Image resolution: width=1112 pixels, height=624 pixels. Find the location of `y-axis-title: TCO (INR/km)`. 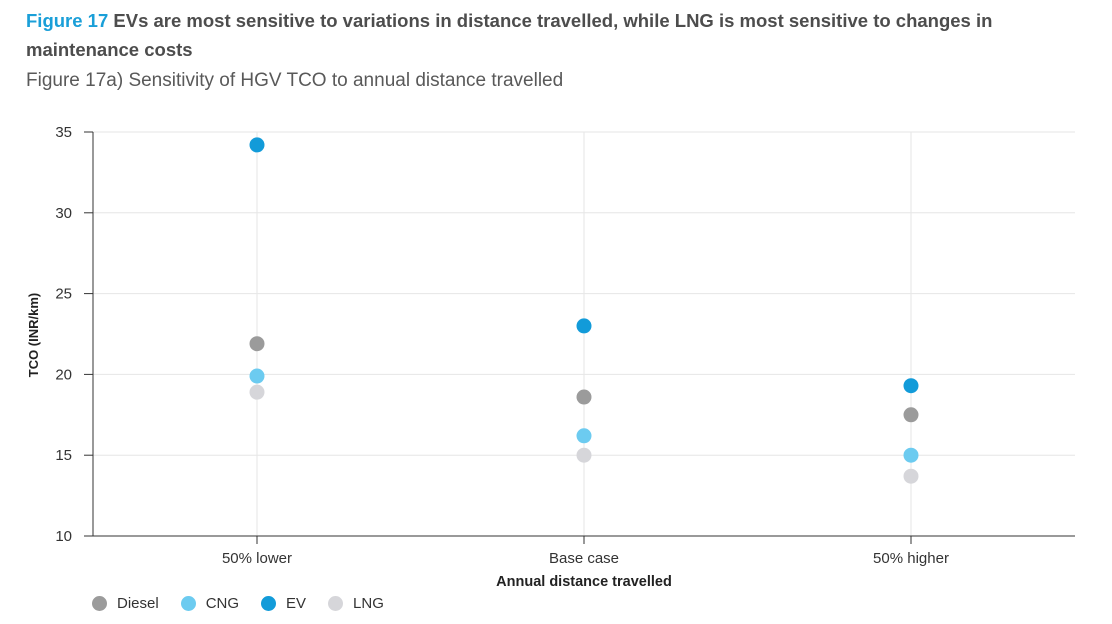

y-axis-title: TCO (INR/km) is located at coordinates (33, 335).